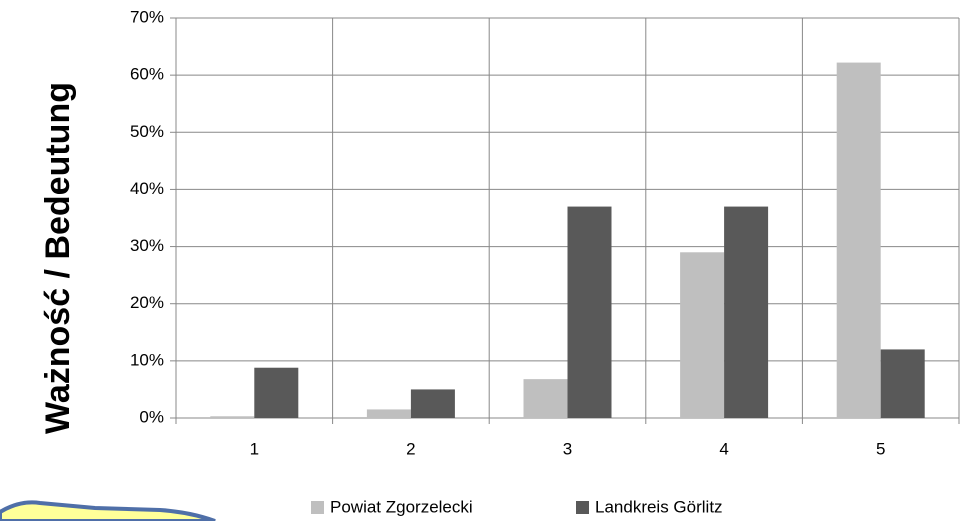 Image resolution: width=960 pixels, height=521 pixels. Describe the element at coordinates (147, 74) in the screenshot. I see `y-tick-label: 60%` at that location.